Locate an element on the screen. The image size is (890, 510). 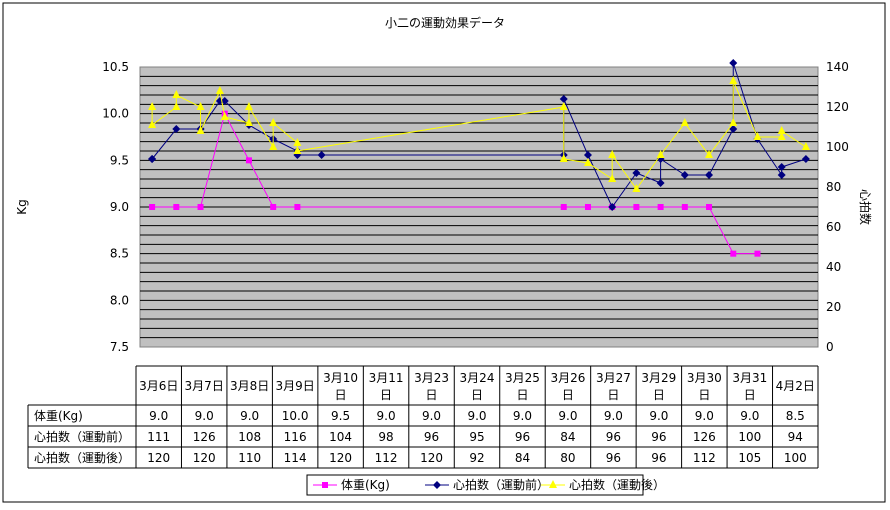
table-header-cell: 3月24 is located at coordinates (477, 378).